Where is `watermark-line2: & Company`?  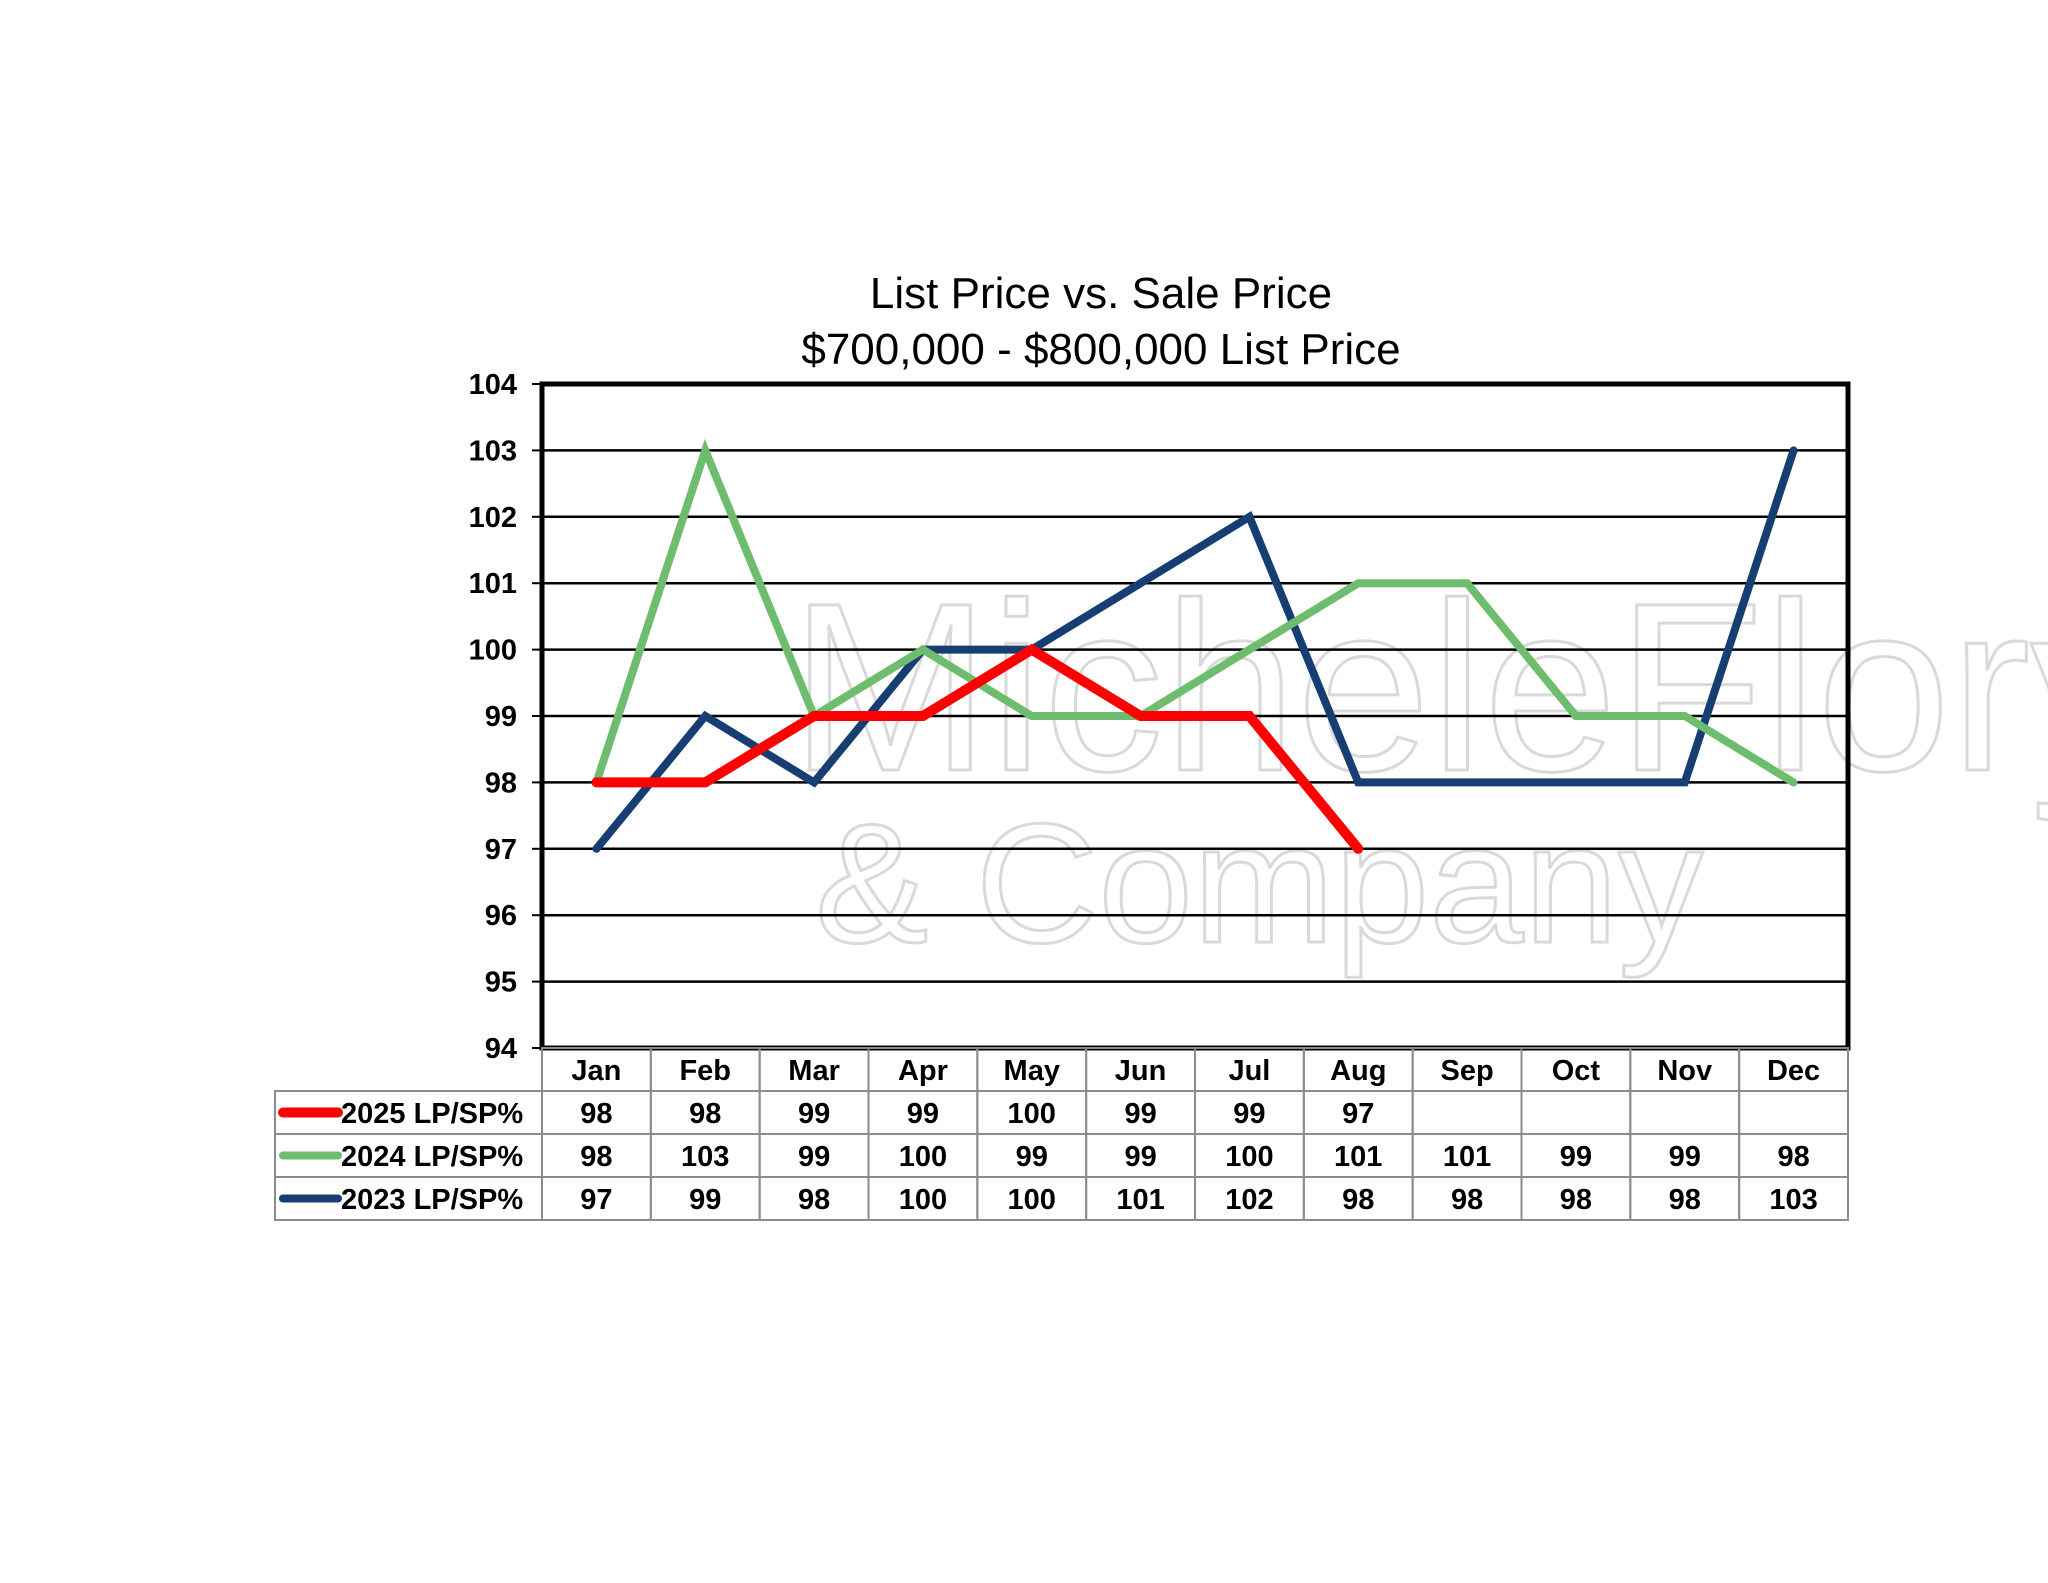 watermark-line2: & Company is located at coordinates (1259, 884).